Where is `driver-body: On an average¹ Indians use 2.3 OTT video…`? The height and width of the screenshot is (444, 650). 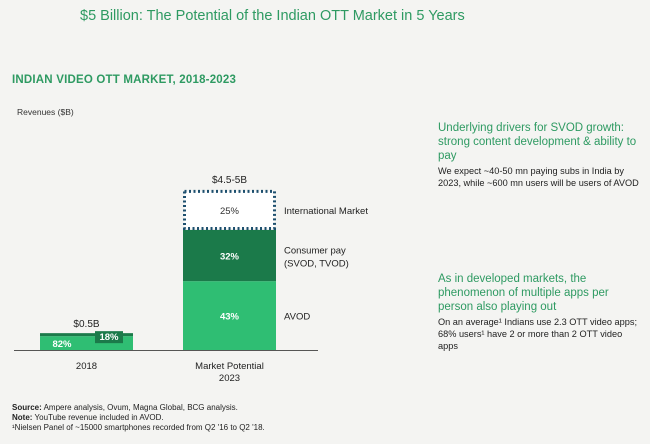 driver-body: On an average¹ Indians use 2.3 OTT video… is located at coordinates (538, 334).